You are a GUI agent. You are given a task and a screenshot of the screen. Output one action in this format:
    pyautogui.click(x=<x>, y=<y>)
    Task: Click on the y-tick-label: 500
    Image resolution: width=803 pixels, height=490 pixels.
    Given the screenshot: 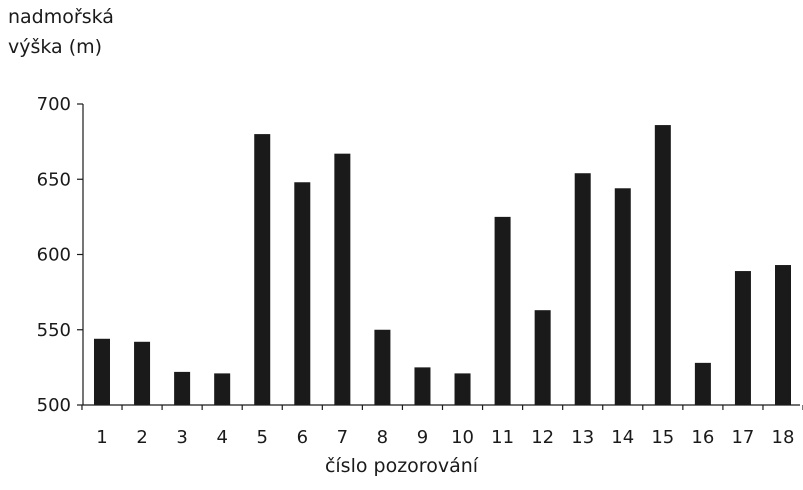 What is the action you would take?
    pyautogui.click(x=54, y=405)
    